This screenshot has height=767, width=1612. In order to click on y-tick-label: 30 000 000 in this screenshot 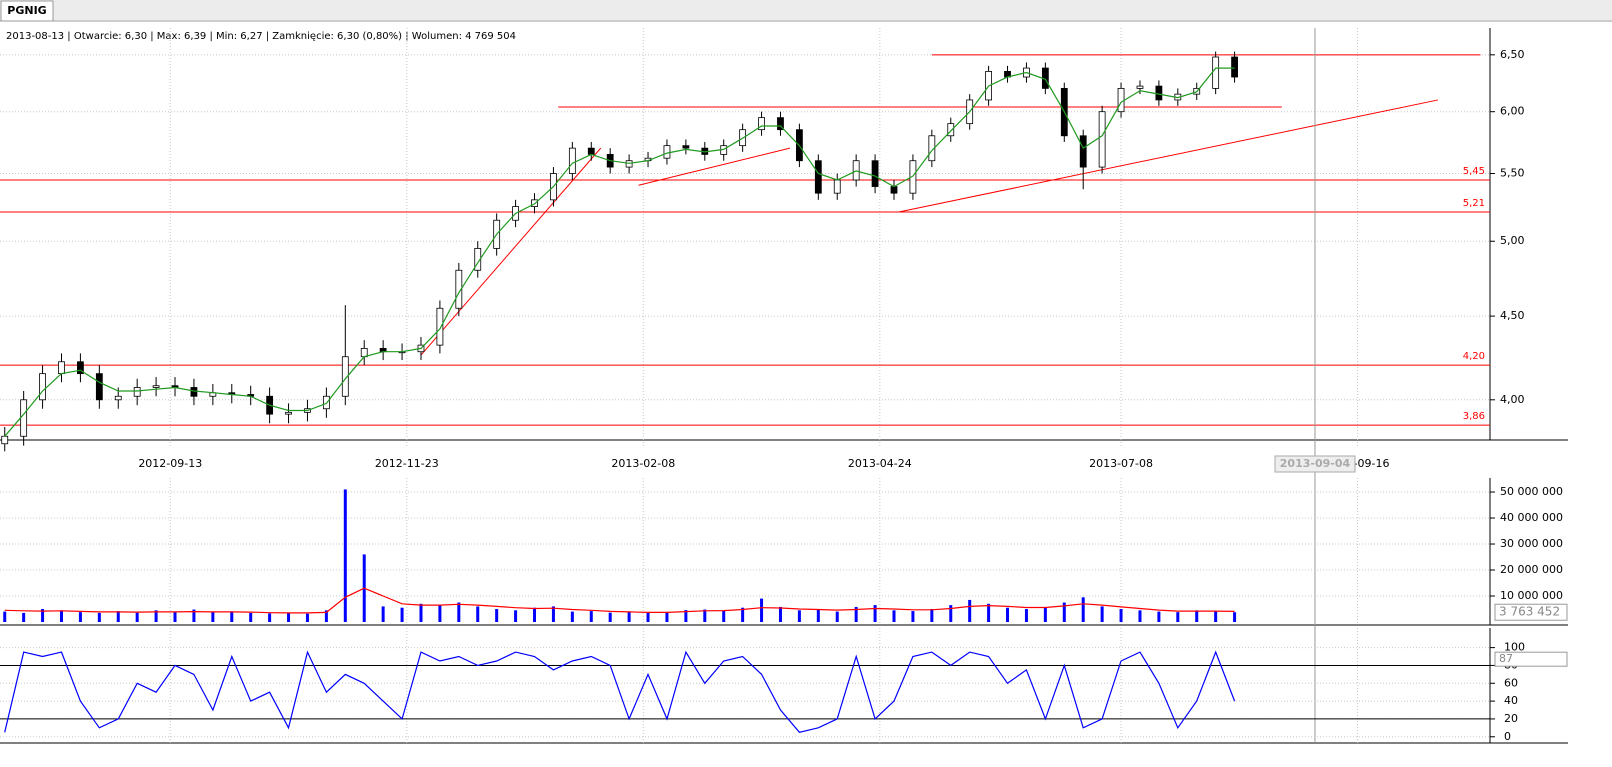, I will do `click(1531, 543)`.